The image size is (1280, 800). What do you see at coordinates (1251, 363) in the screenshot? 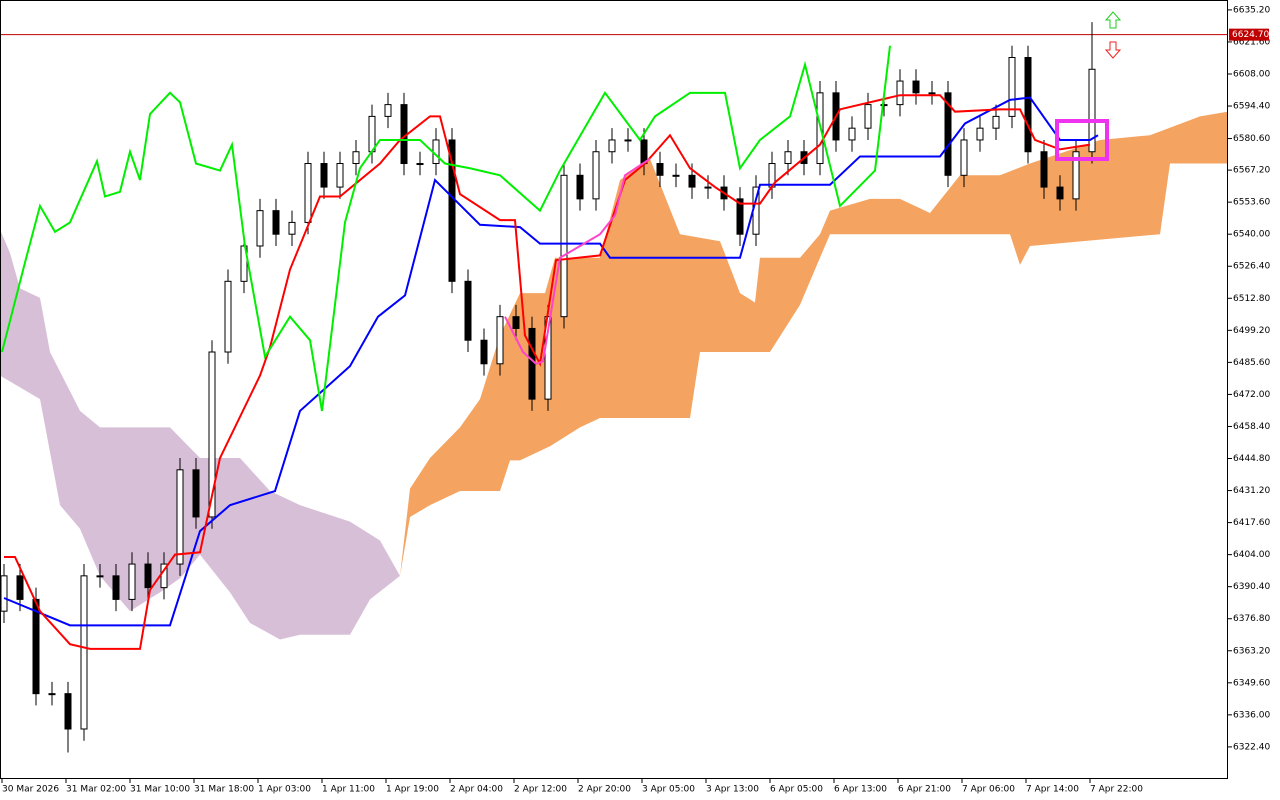
I see `y-tick-label: 6485.60` at bounding box center [1251, 363].